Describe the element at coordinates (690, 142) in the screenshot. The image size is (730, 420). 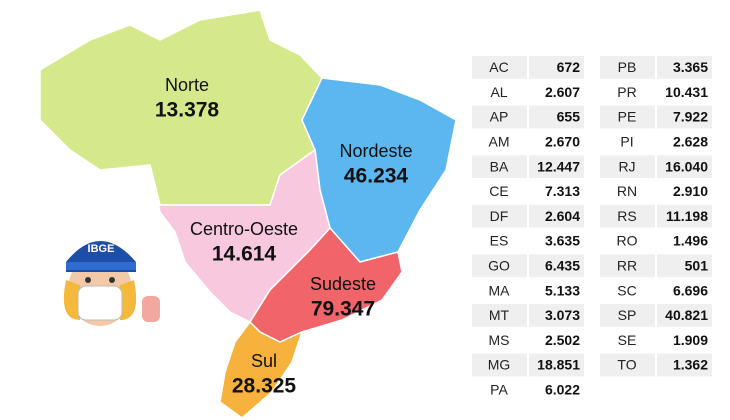
I see `state-value: 2.628` at that location.